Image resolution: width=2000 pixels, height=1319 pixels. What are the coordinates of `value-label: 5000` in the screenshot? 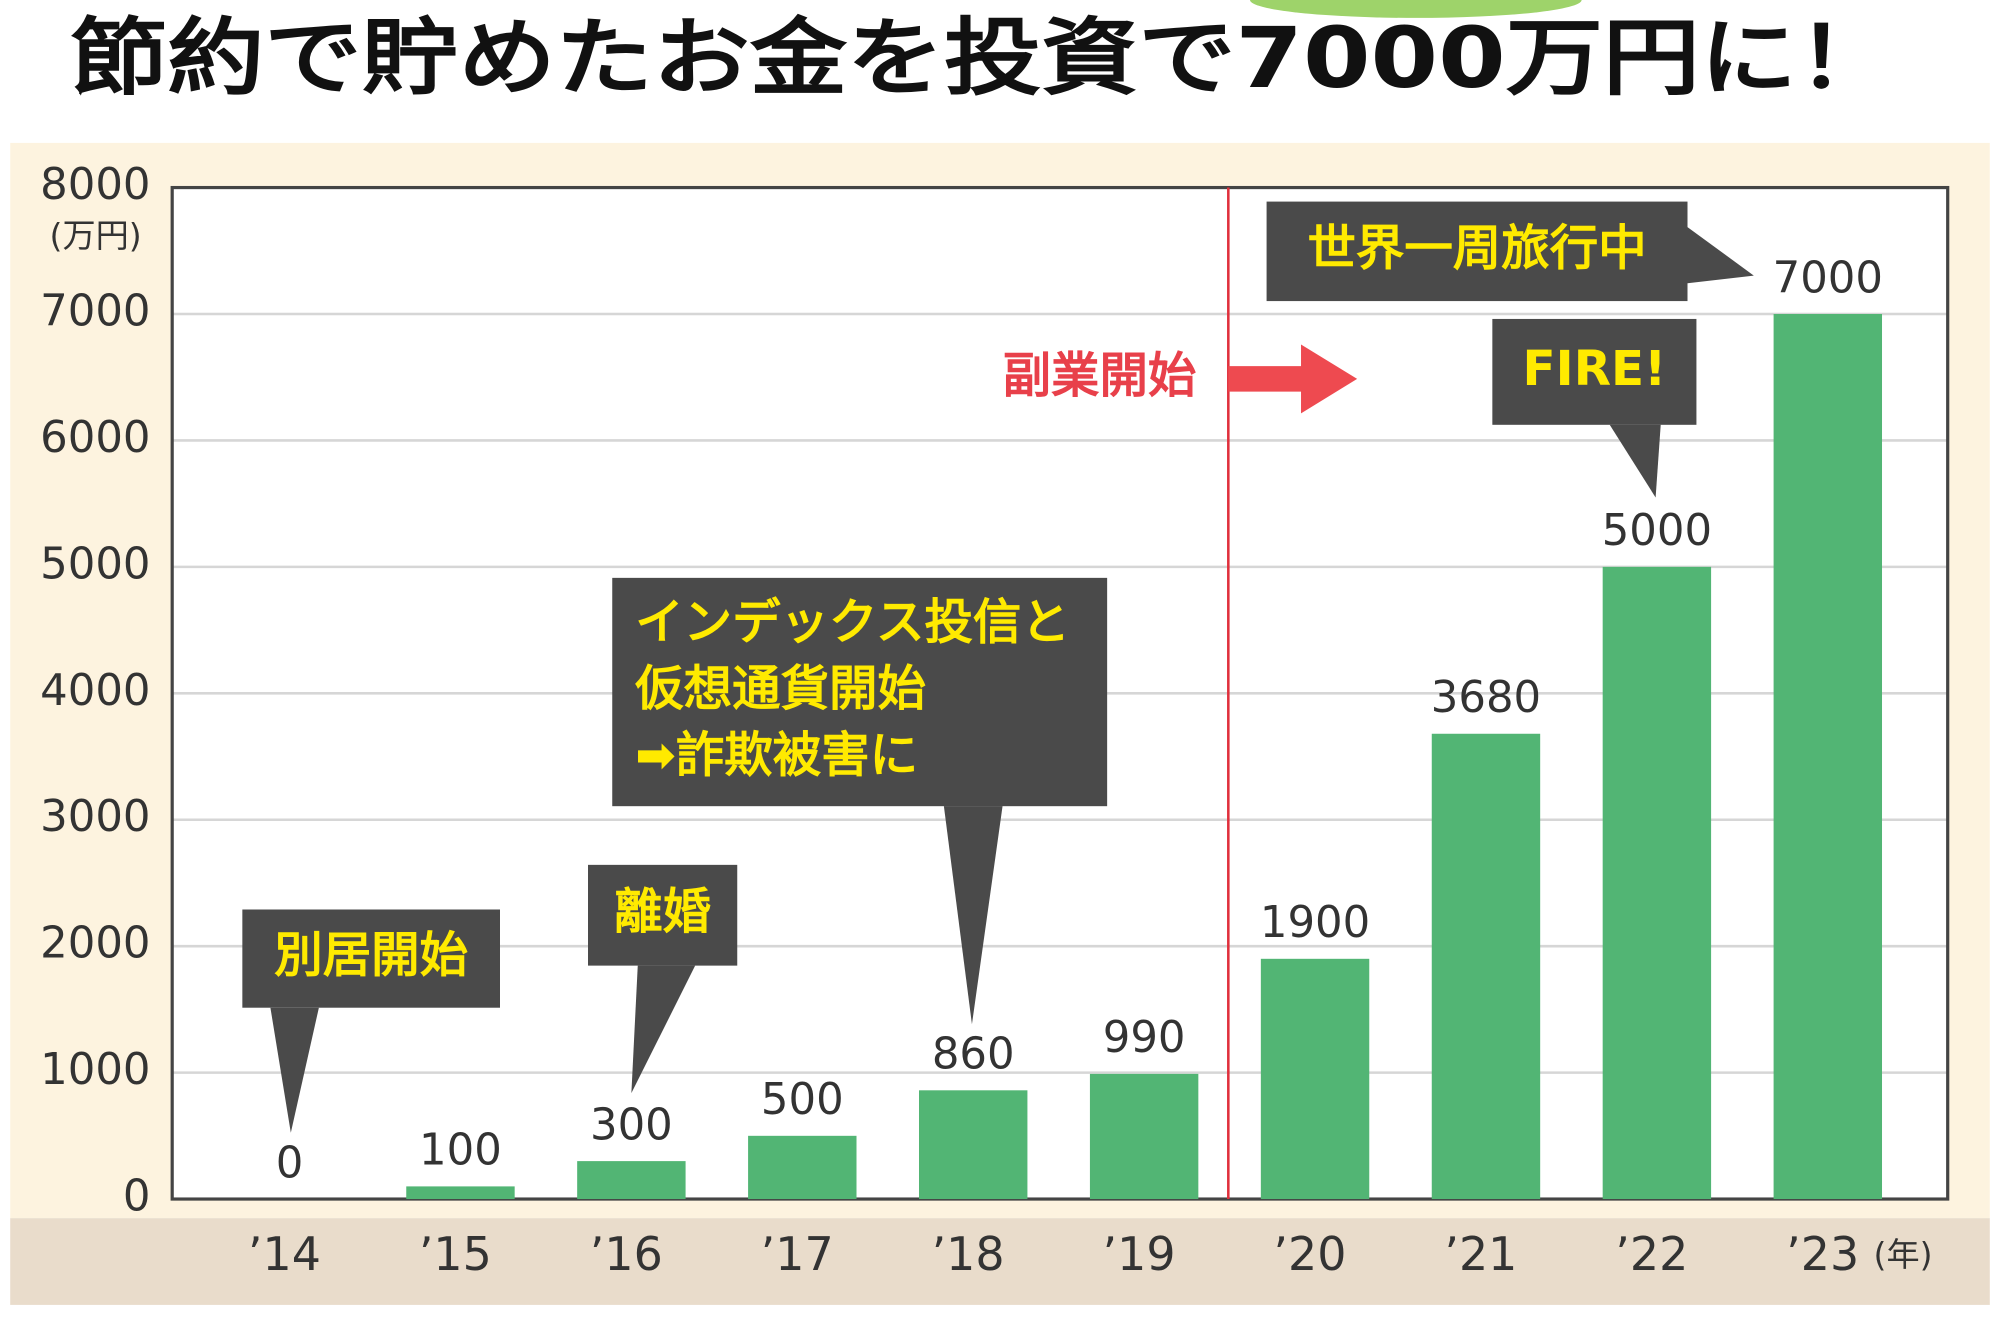 It's located at (1657, 531).